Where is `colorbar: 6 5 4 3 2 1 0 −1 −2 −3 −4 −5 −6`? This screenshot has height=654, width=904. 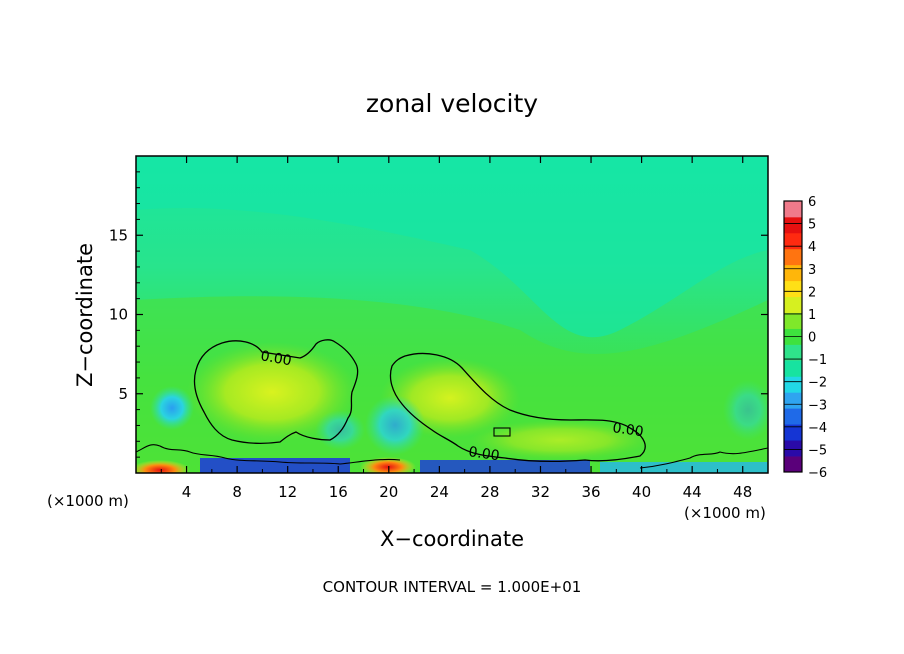
colorbar: 6 5 4 3 2 1 0 −1 −2 −3 −4 −5 −6 is located at coordinates (805, 338).